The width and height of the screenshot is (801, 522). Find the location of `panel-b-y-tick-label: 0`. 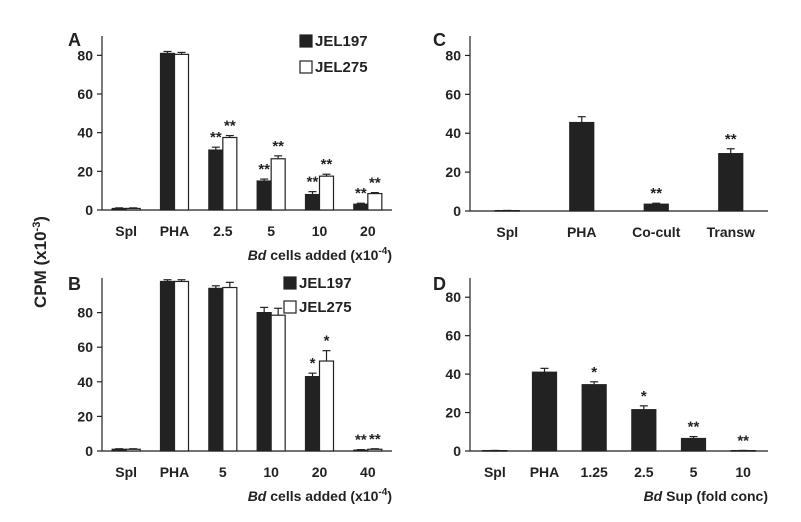

panel-b-y-tick-label: 0 is located at coordinates (89, 451).